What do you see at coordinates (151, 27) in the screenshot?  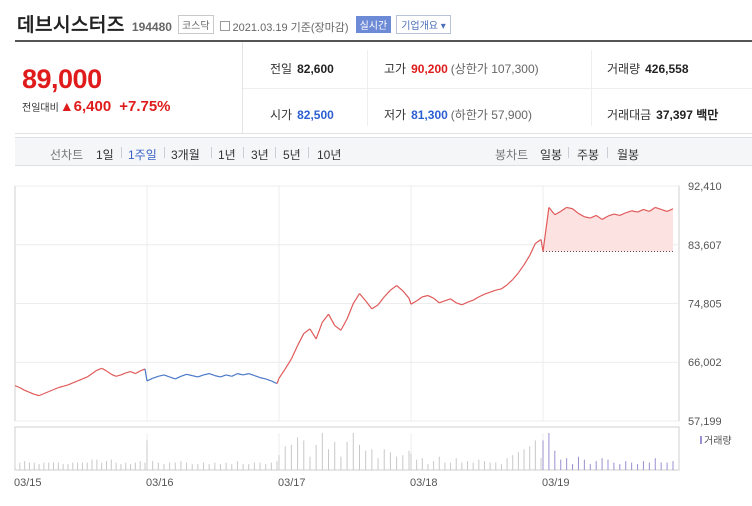 I see `stock-code: 194480` at bounding box center [151, 27].